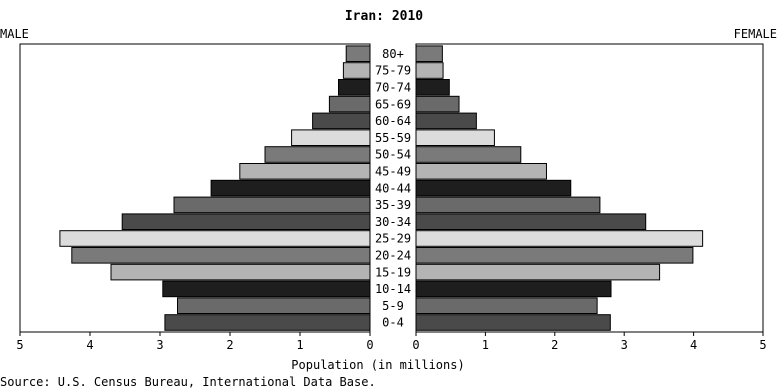  What do you see at coordinates (393, 323) in the screenshot?
I see `age-label-0-4: 0-4` at bounding box center [393, 323].